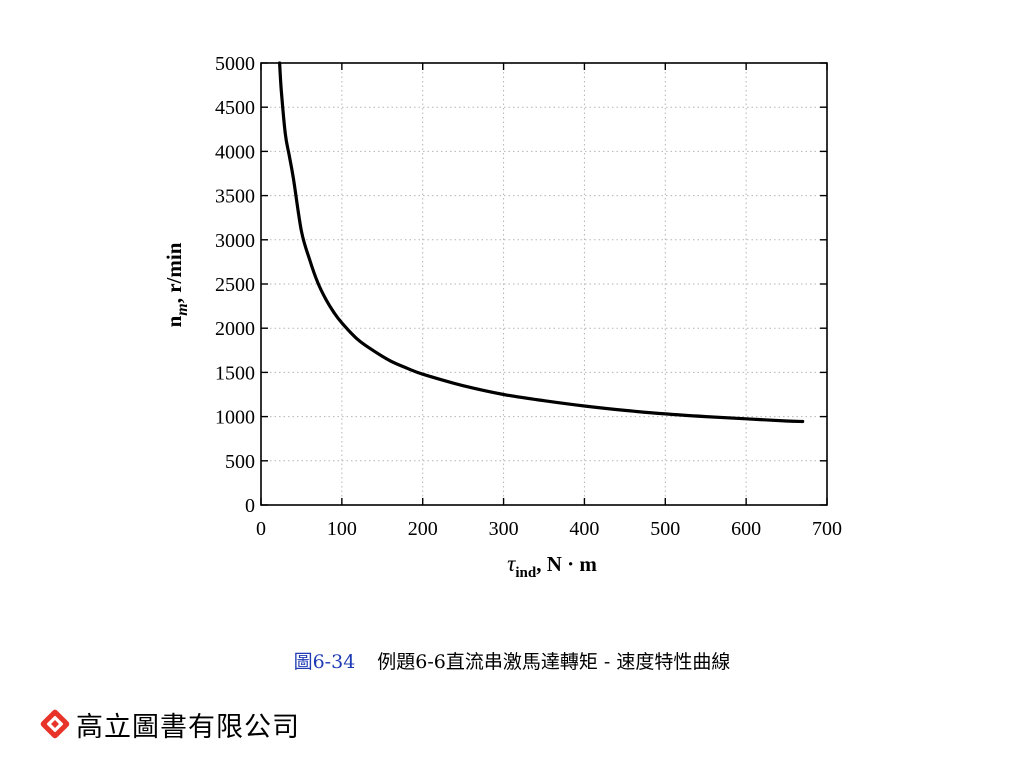 The image size is (1024, 768). I want to click on y-tick-label: 1000, so click(235, 418).